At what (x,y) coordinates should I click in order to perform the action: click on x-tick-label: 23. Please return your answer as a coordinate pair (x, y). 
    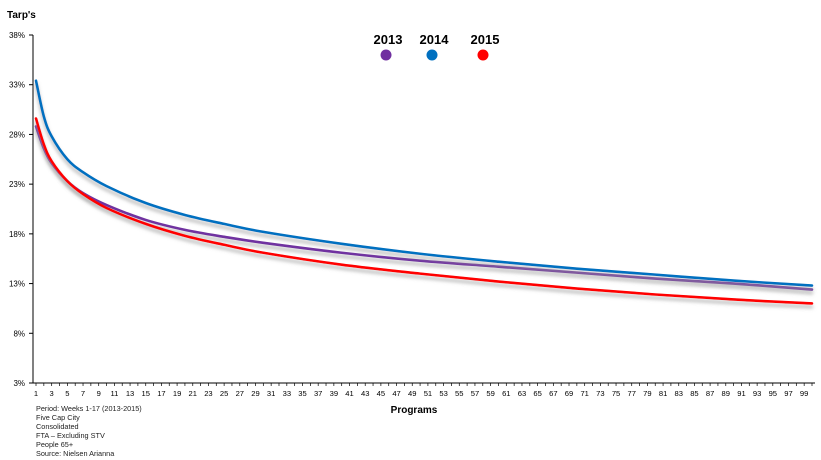
    Looking at the image, I should click on (208, 393).